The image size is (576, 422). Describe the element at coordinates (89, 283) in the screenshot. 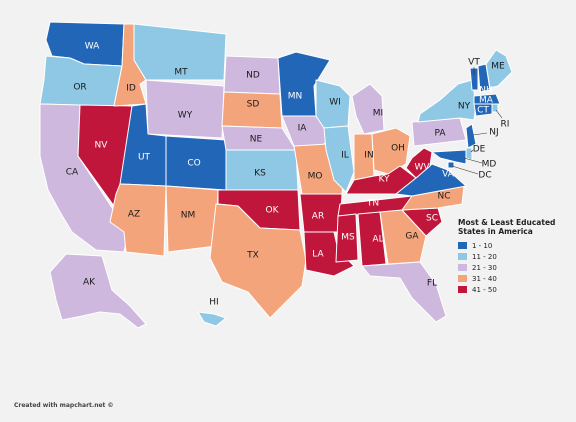

I see `state-label-ak: AK` at that location.